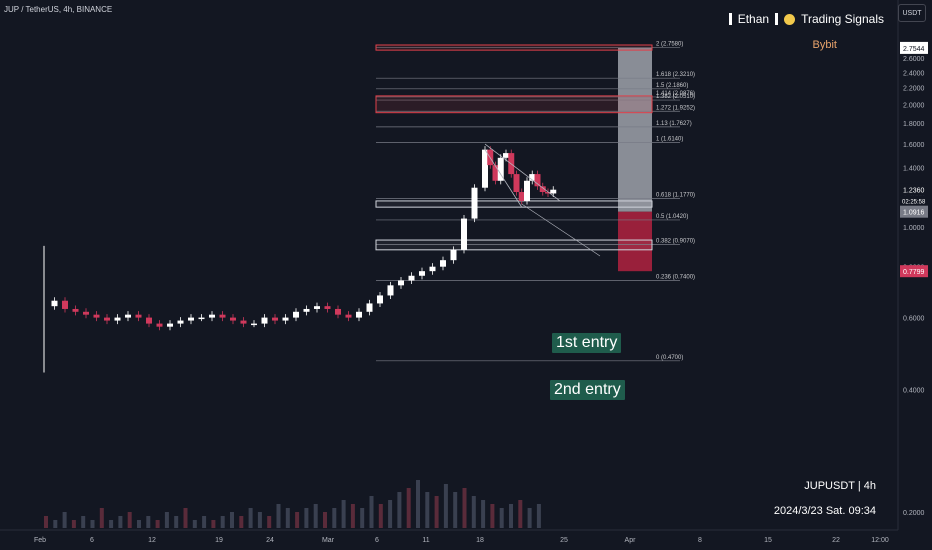 The image size is (932, 550). I want to click on x-tick-label: 19, so click(219, 540).